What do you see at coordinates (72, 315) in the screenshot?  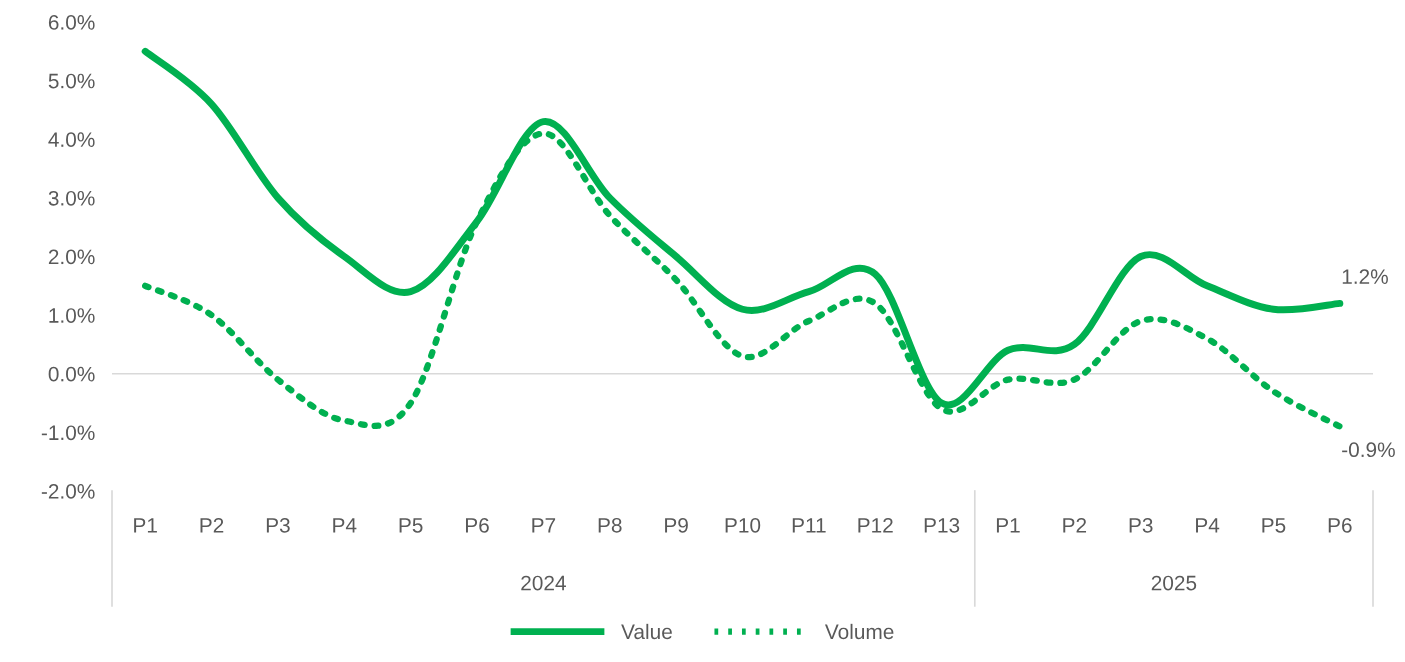 I see `y-tick-label: 1.0%` at bounding box center [72, 315].